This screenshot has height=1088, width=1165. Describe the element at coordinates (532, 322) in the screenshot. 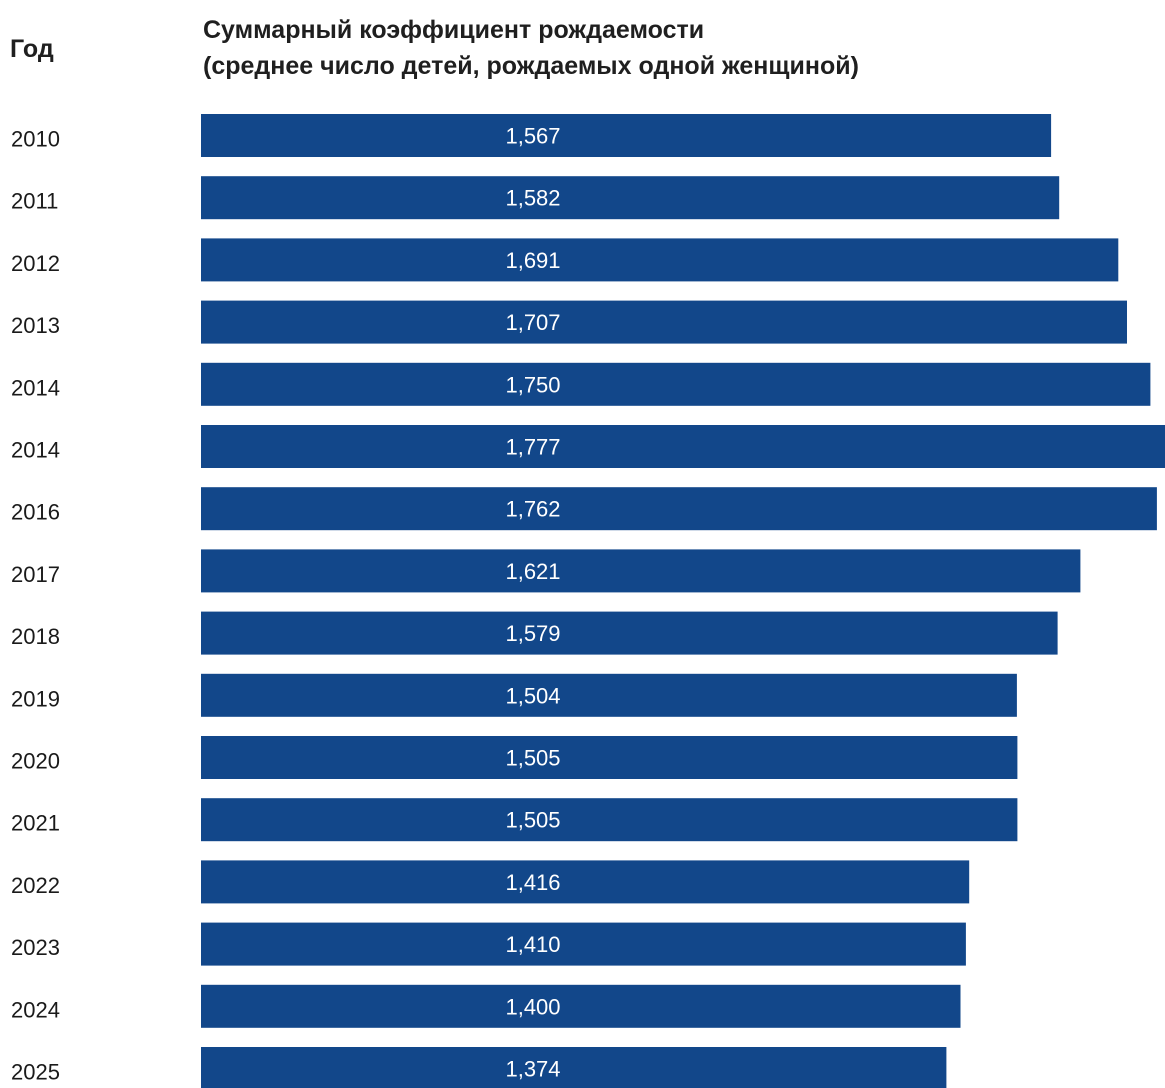

I see `bar-value-label: 1,707` at that location.